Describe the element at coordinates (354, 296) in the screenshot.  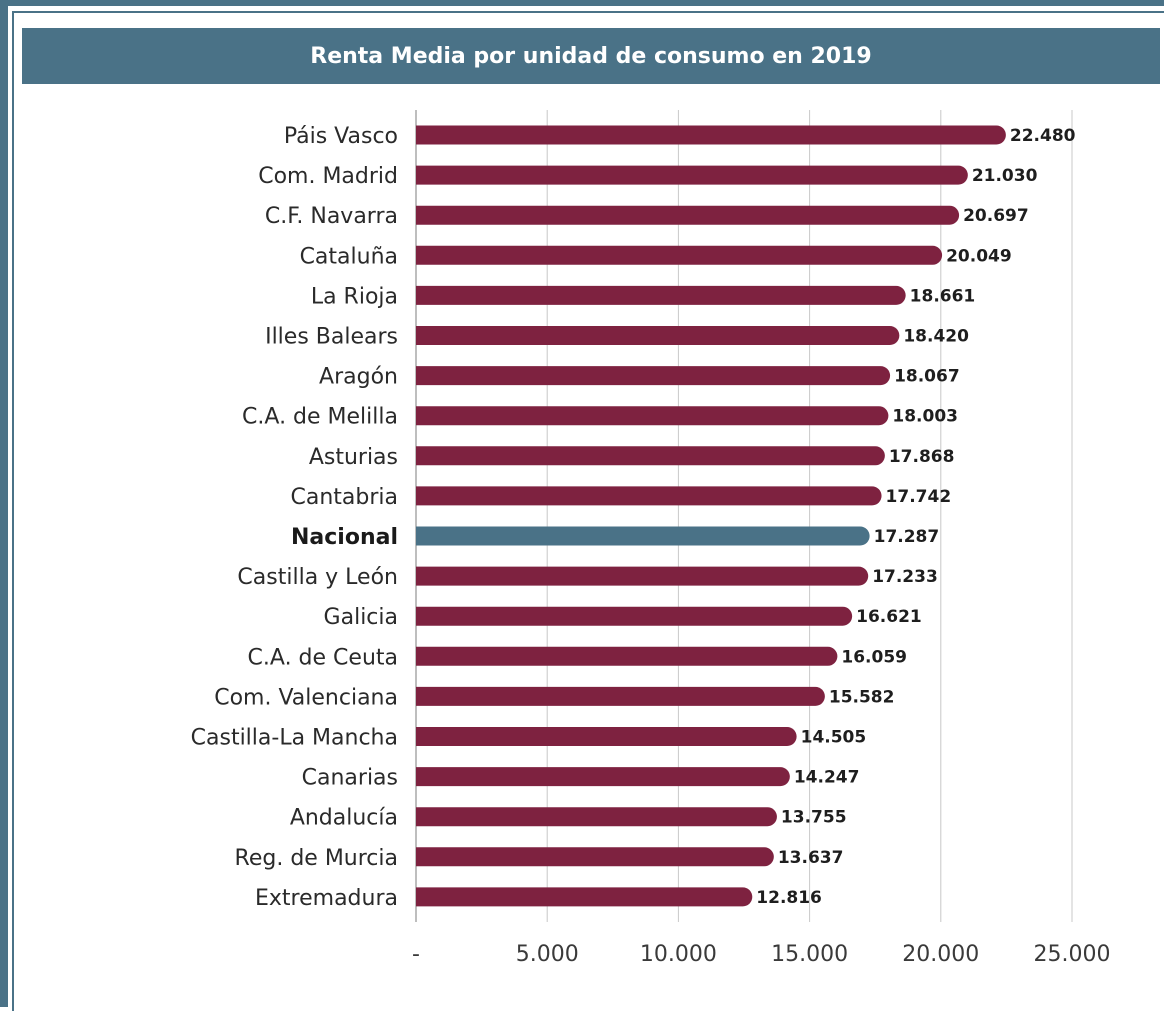
I see `category-label: La Rioja` at that location.